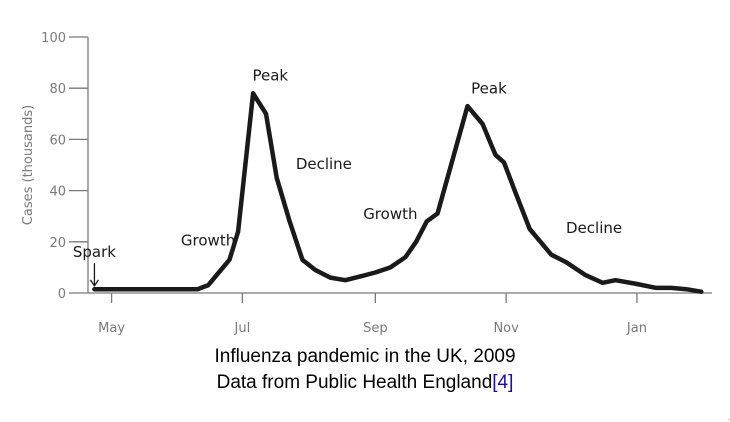 This screenshot has height=422, width=730. Describe the element at coordinates (57, 192) in the screenshot. I see `y-tick-label: 40` at that location.